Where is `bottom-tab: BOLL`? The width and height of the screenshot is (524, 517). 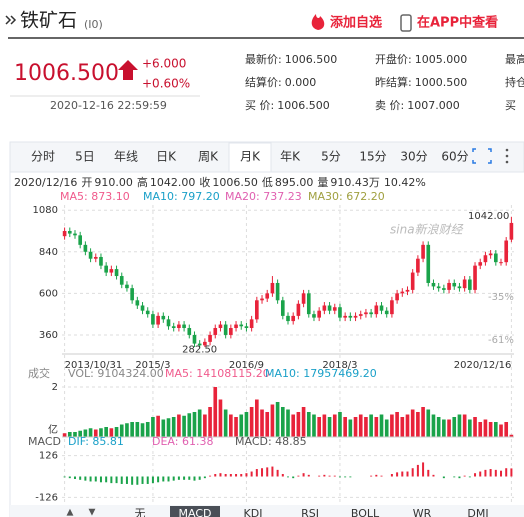
bottom-tab: BOLL is located at coordinates (365, 512).